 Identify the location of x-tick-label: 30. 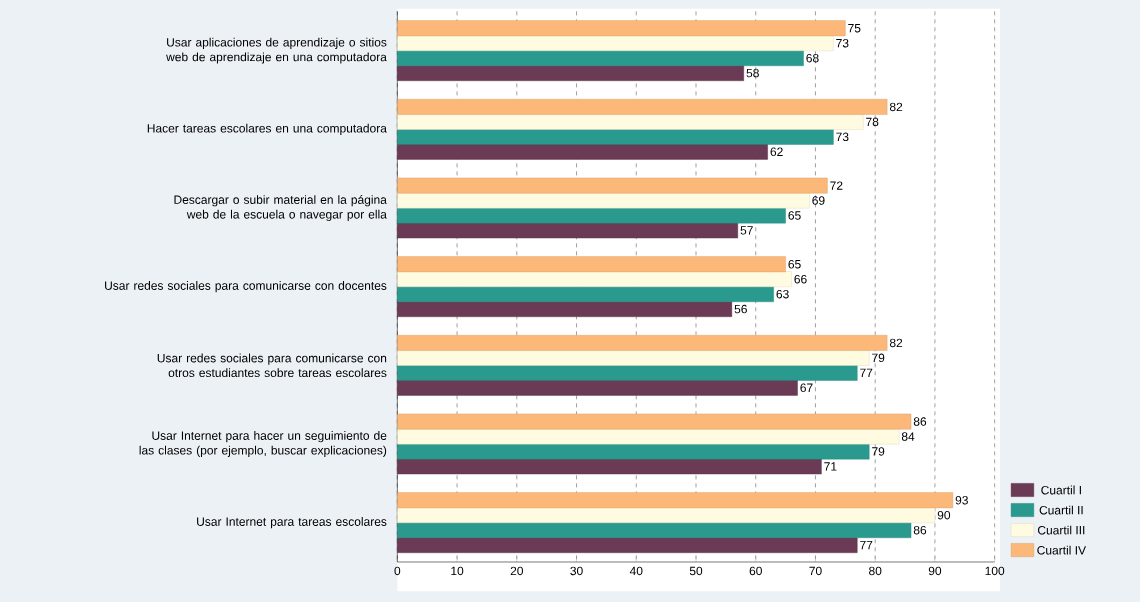
(576, 571).